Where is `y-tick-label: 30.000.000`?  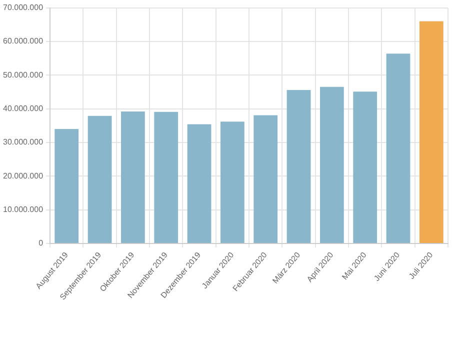 y-tick-label: 30.000.000 is located at coordinates (23, 142).